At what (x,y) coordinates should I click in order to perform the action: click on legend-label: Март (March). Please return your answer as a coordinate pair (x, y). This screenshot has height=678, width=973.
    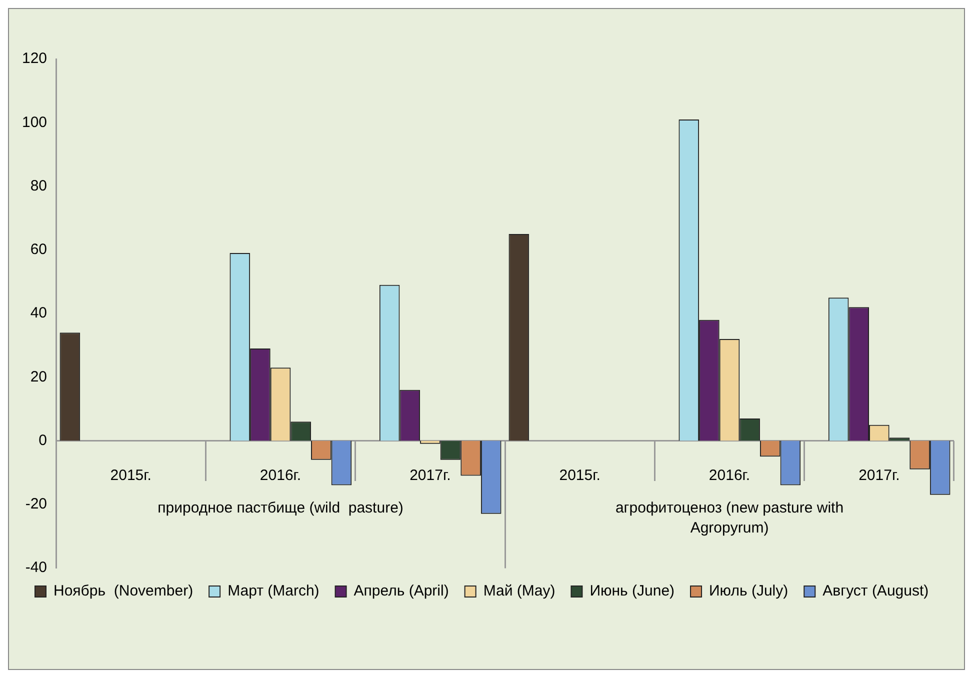
    Looking at the image, I should click on (274, 591).